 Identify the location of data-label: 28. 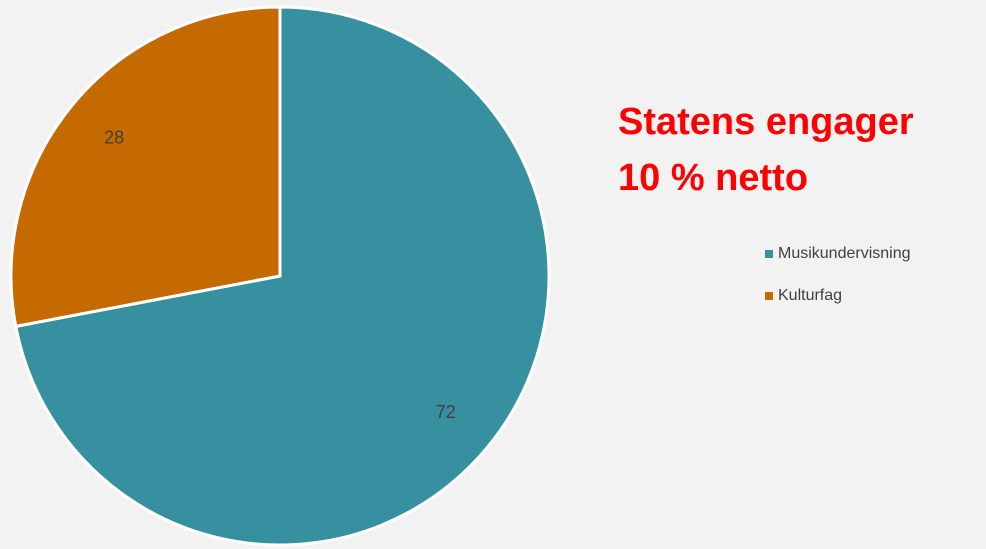
(114, 138).